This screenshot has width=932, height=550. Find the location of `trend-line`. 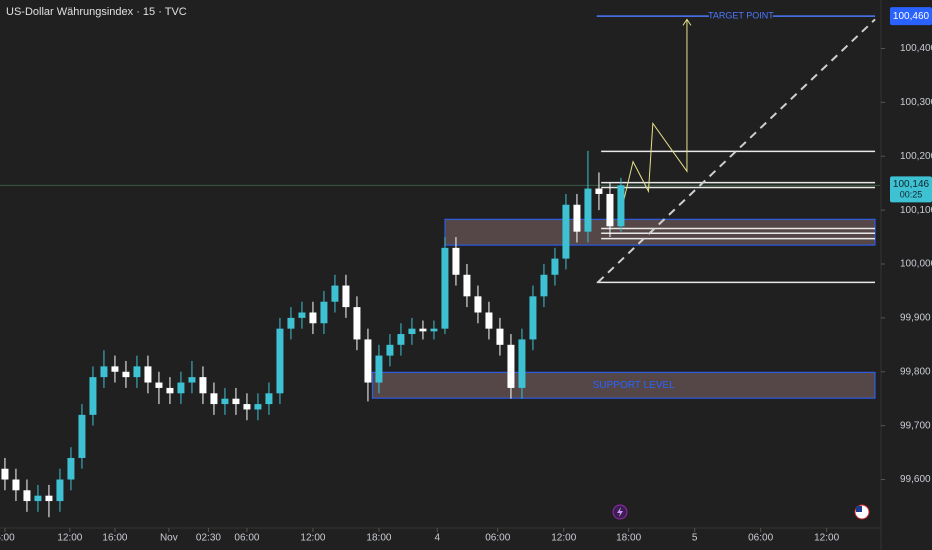

trend-line is located at coordinates (736, 151).